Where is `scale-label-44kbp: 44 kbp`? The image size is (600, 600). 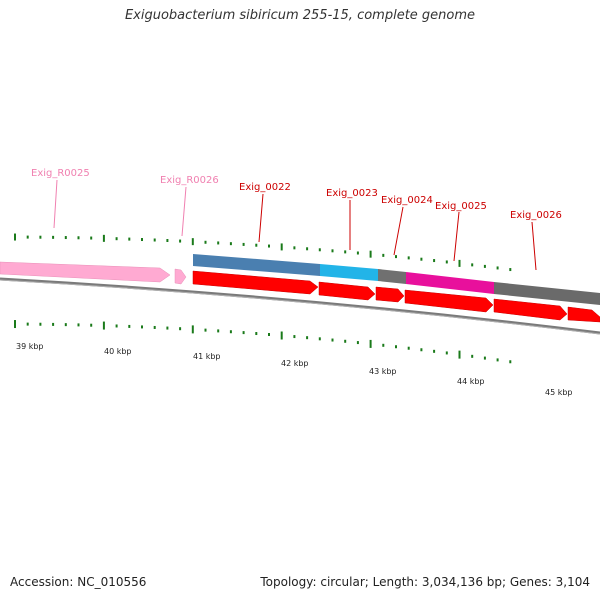
scale-label-44kbp: 44 kbp is located at coordinates (471, 381).